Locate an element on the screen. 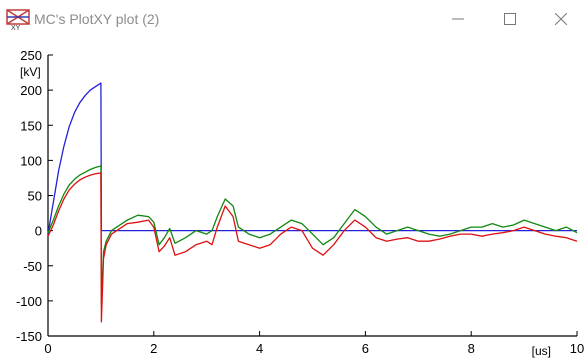  minimize-button is located at coordinates (458, 19).